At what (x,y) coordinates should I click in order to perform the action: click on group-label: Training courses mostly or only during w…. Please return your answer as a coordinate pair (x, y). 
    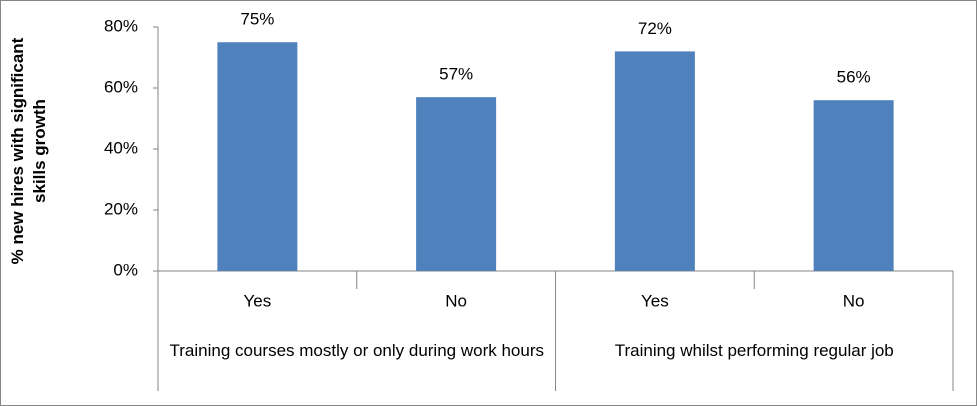
    Looking at the image, I should click on (356, 350).